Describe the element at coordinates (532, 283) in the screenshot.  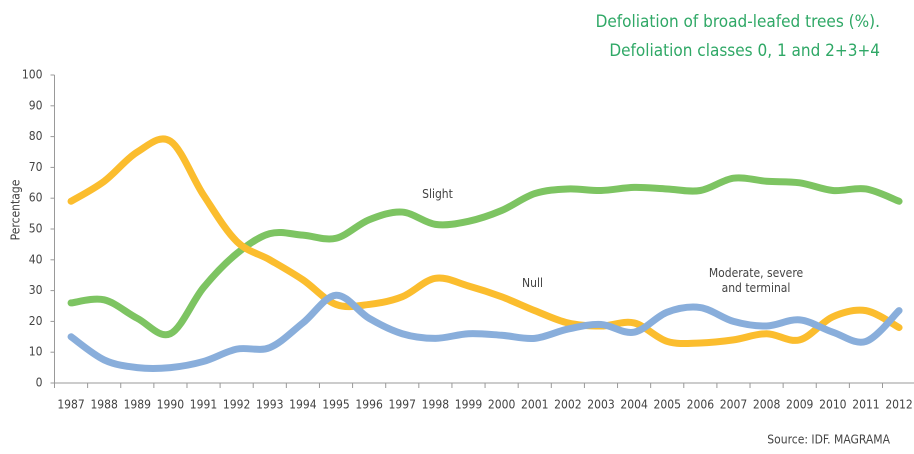
I see `series-label: Null` at that location.